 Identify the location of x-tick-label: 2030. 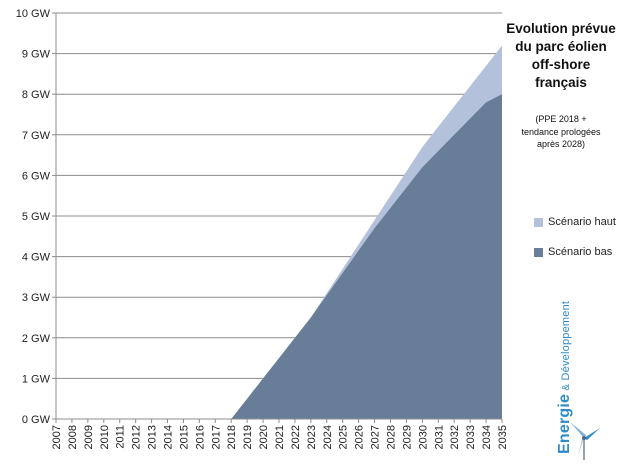
(423, 437).